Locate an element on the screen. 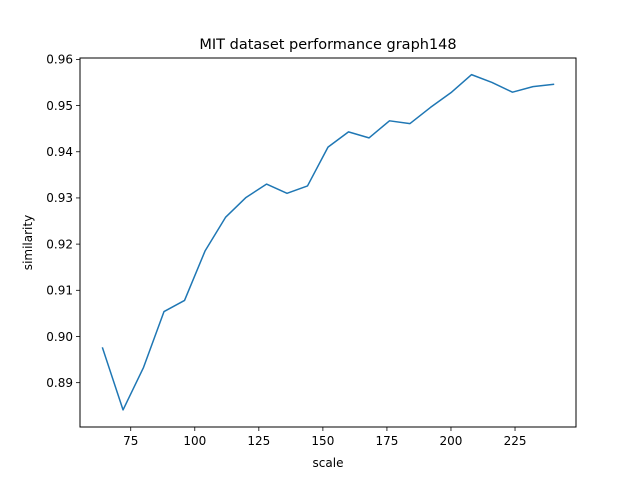 The width and height of the screenshot is (640, 480). x-tick-label: 150 is located at coordinates (322, 441).